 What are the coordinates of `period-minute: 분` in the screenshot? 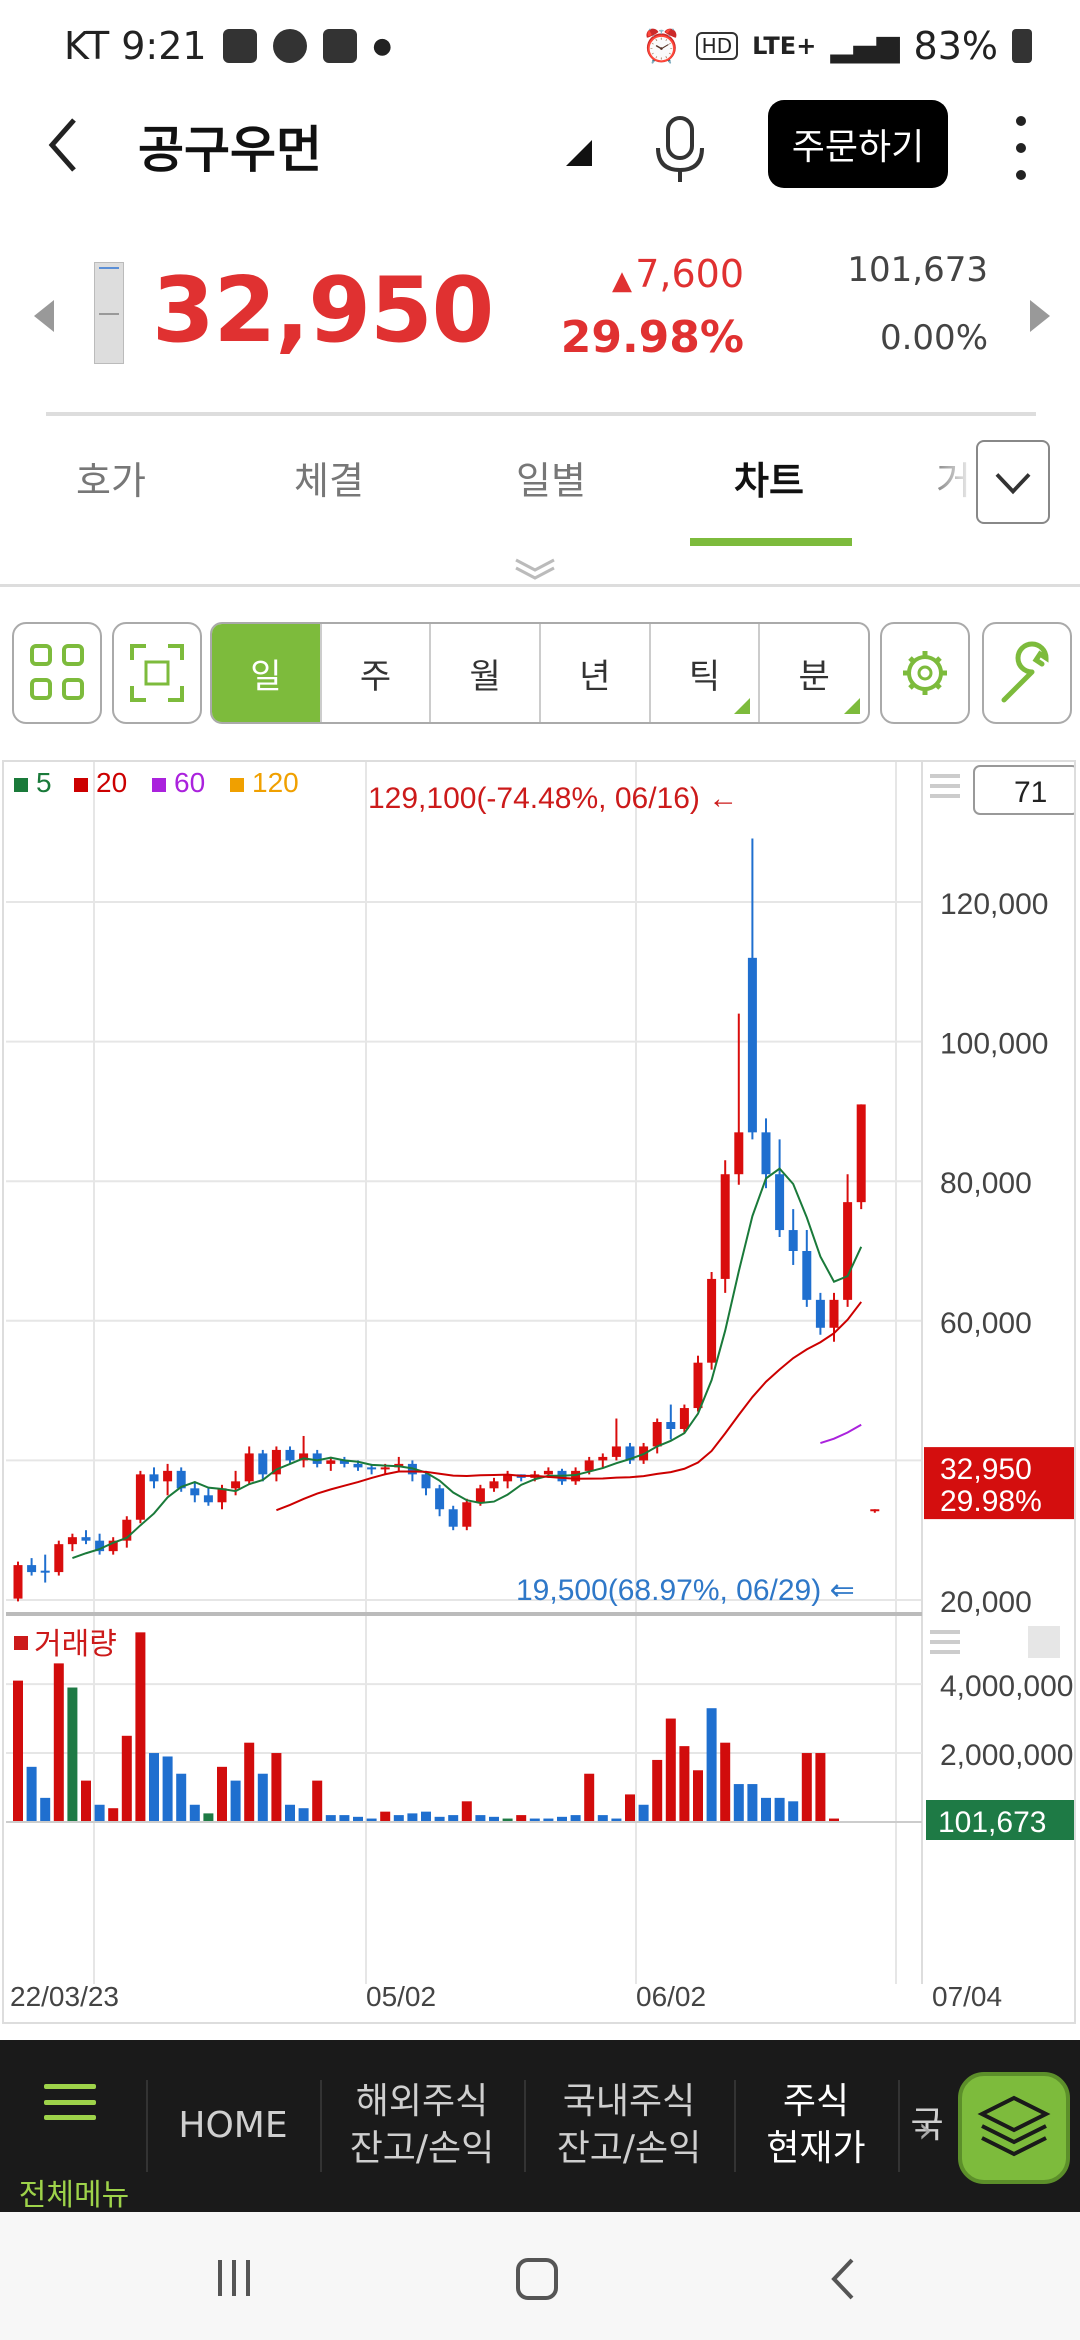 It's located at (814, 673).